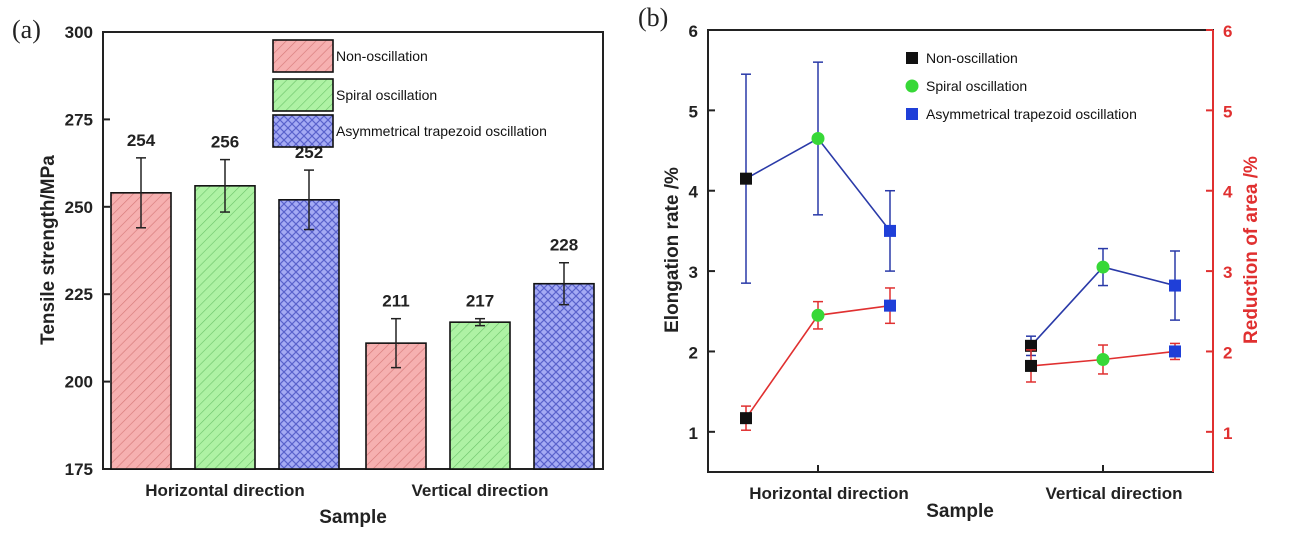  Describe the element at coordinates (79, 294) in the screenshot. I see `y-tick-label: 225` at that location.